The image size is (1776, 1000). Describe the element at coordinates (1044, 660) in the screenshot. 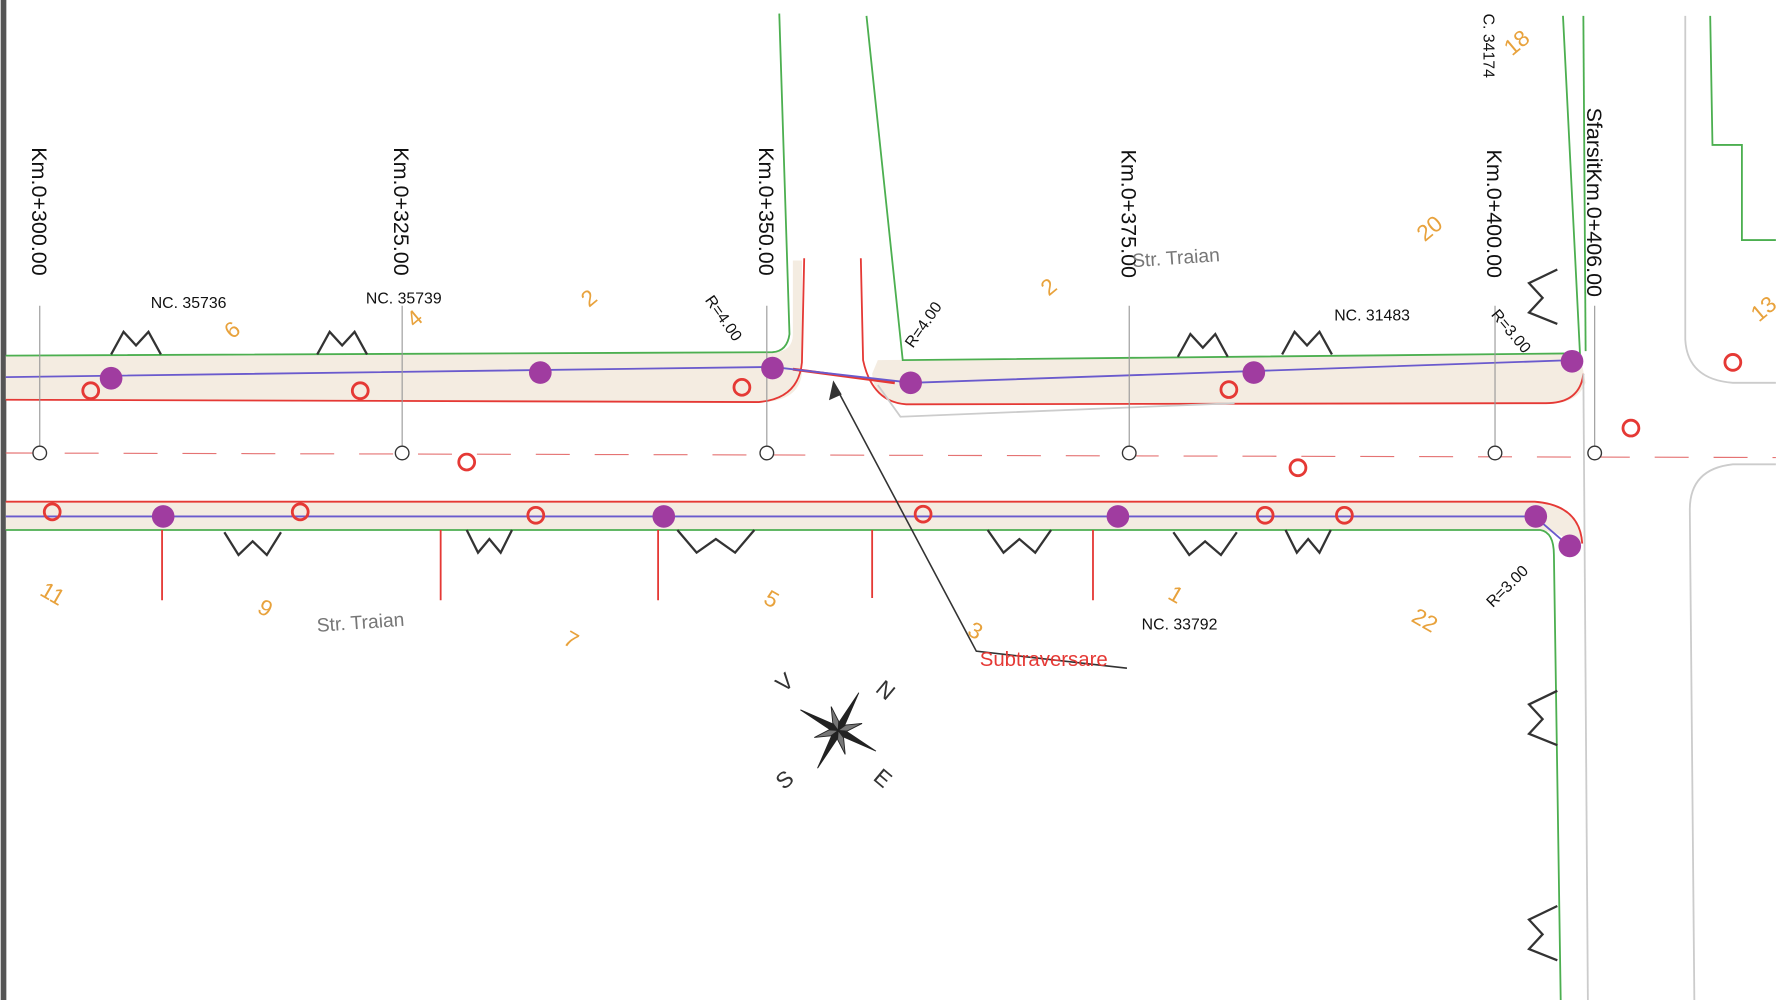

I see `crossing-label: Subtraversare` at that location.